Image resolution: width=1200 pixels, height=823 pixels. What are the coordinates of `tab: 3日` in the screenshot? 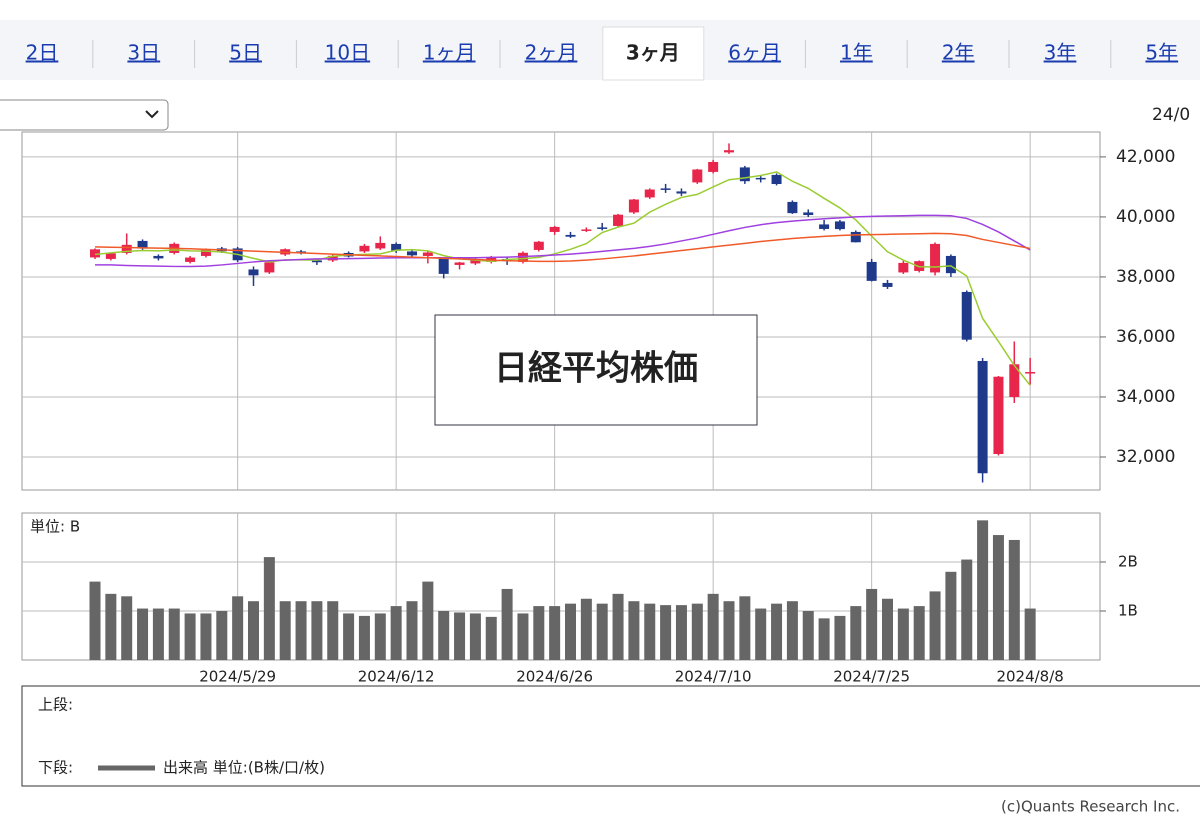 It's located at (143, 53).